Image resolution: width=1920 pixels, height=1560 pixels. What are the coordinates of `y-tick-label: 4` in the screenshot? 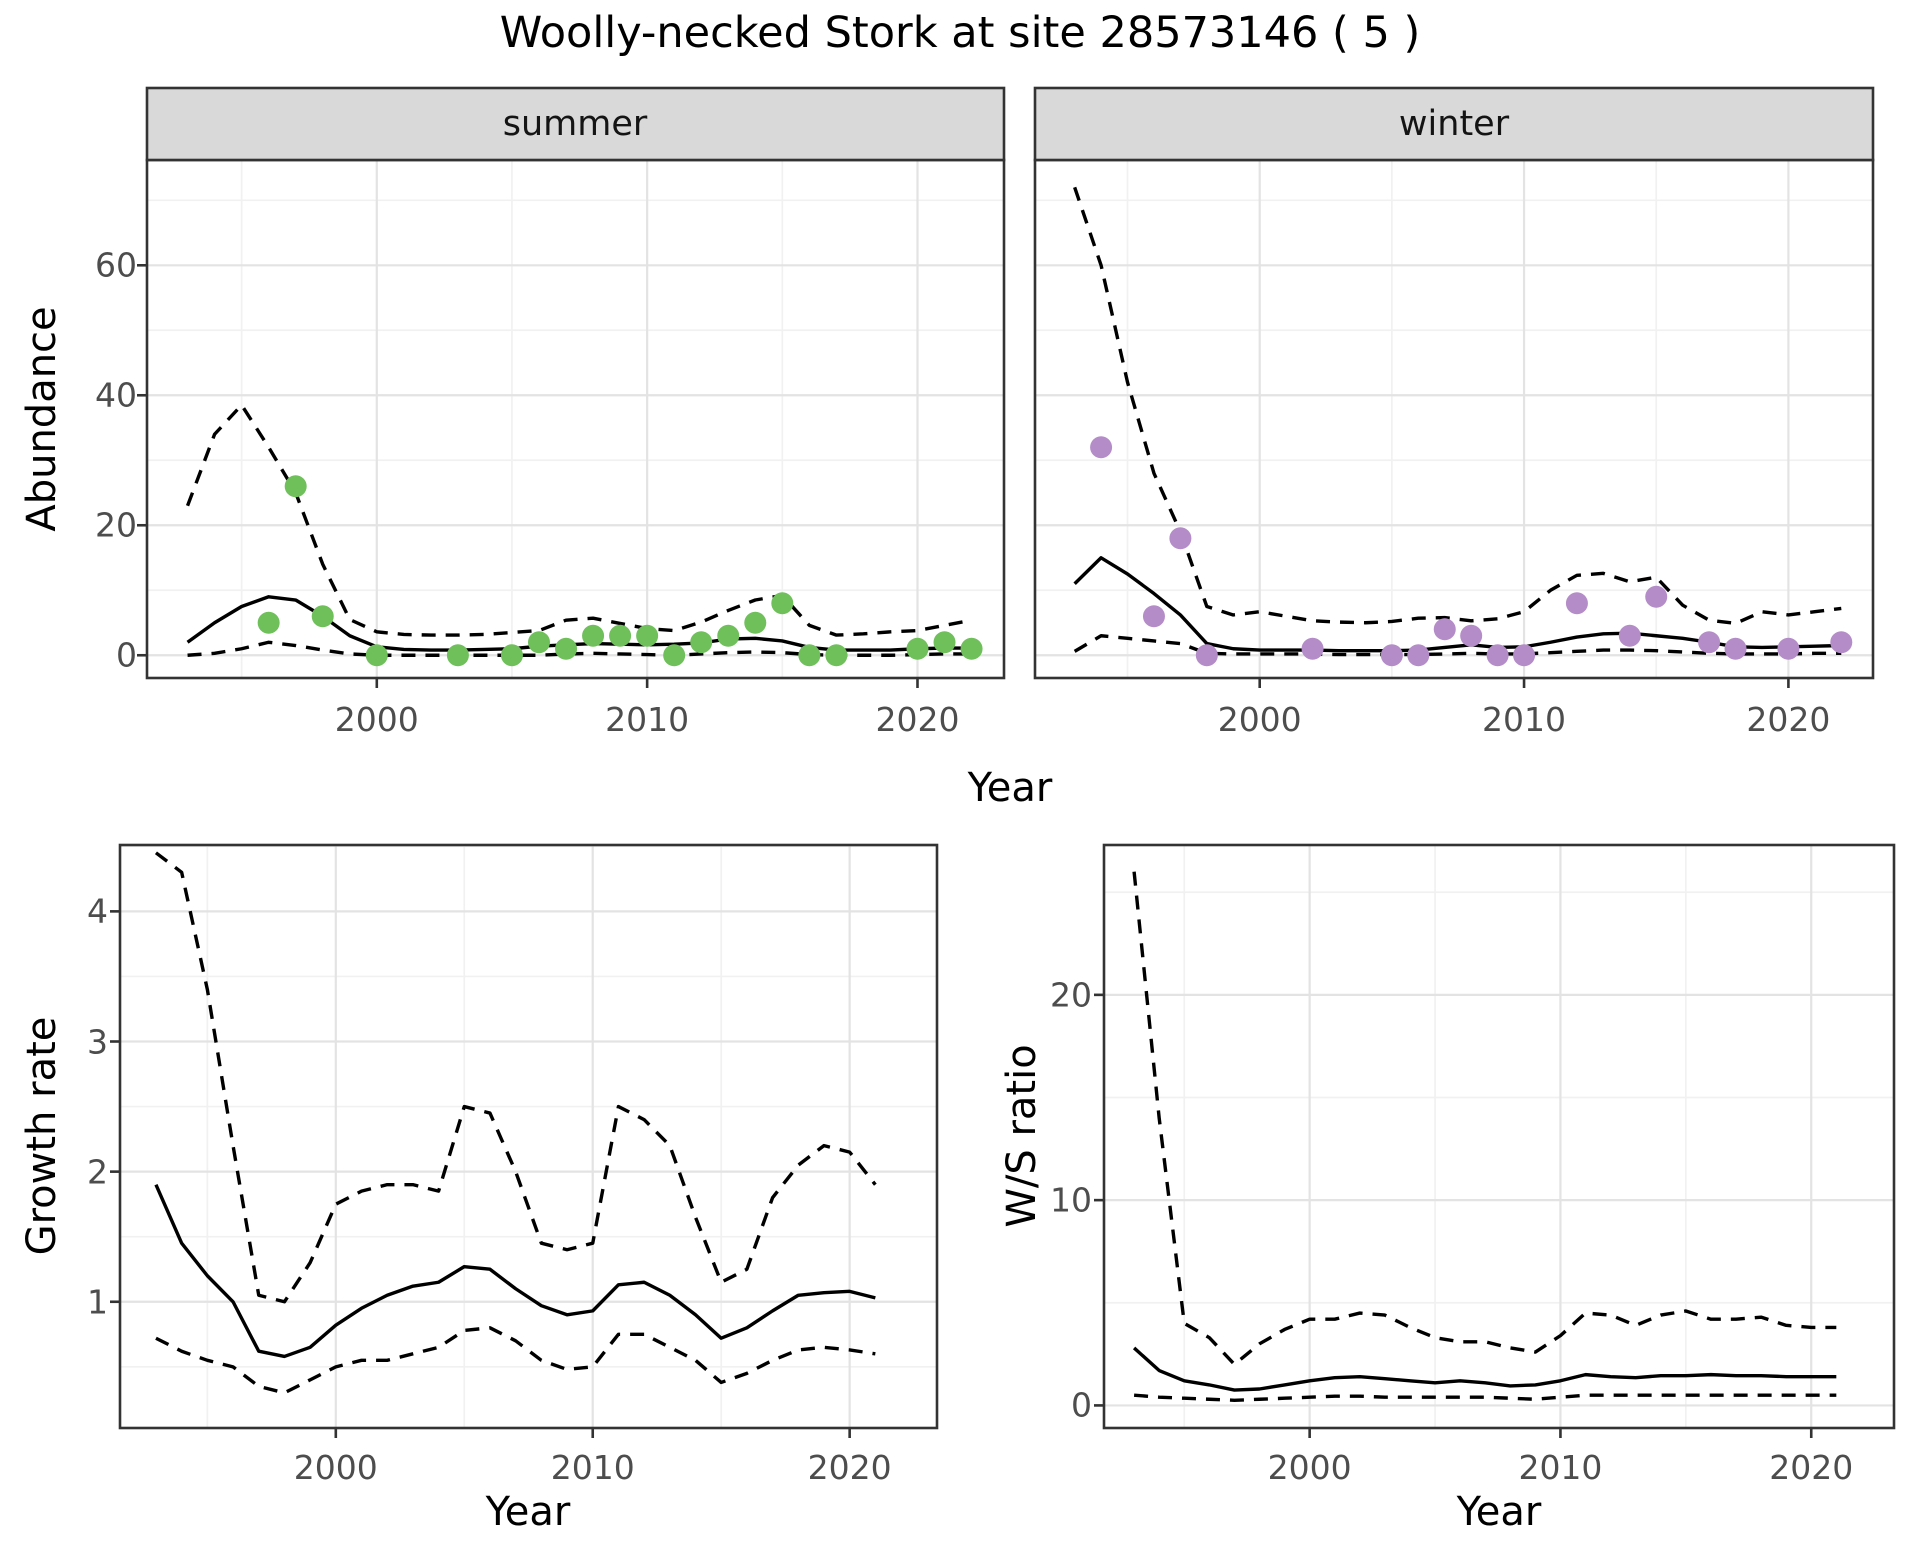 It's located at (97, 911).